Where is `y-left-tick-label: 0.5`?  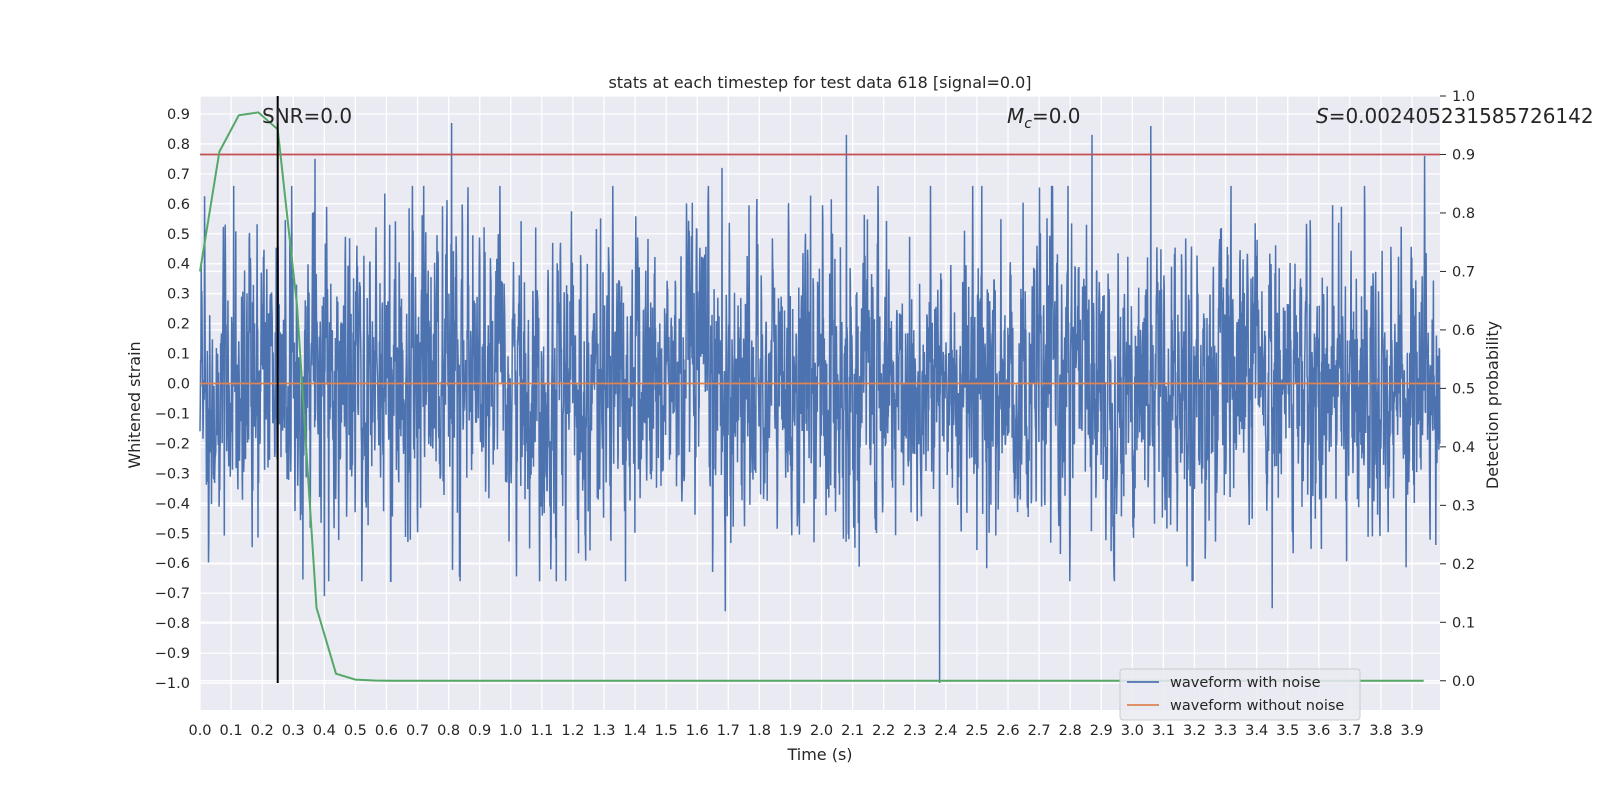
y-left-tick-label: 0.5 is located at coordinates (178, 235).